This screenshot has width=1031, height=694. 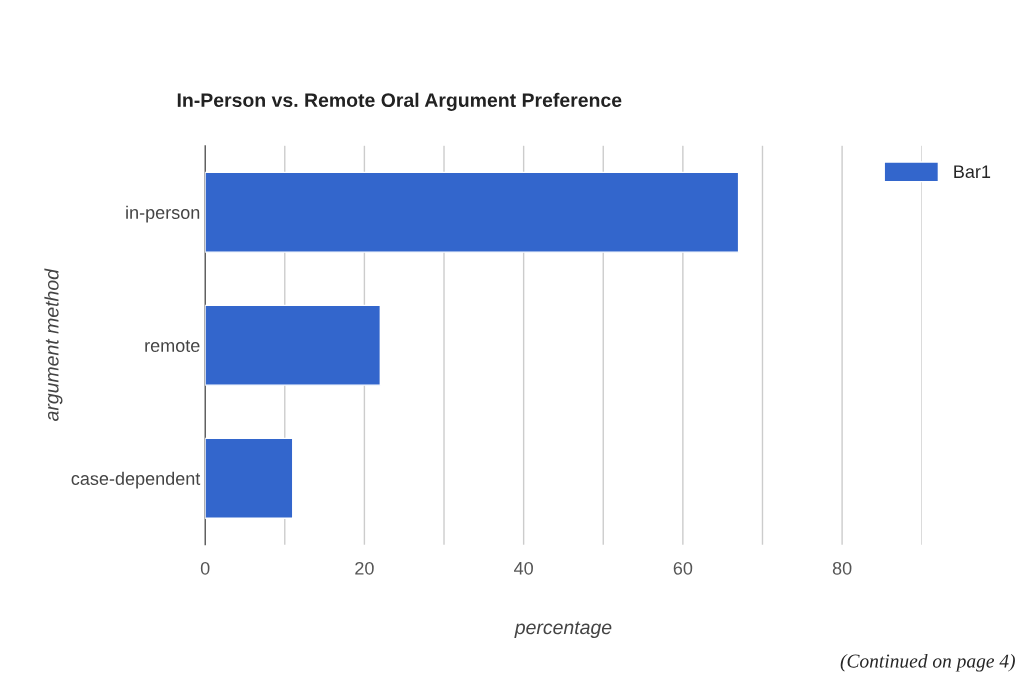 What do you see at coordinates (163, 214) in the screenshot?
I see `y-tick-label: in-person` at bounding box center [163, 214].